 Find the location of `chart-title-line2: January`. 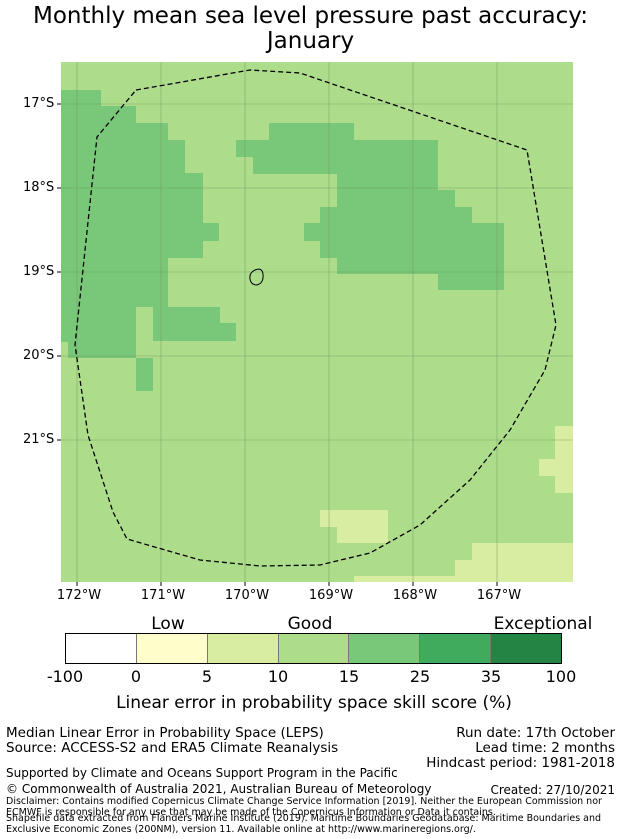

chart-title-line2: January is located at coordinates (310, 41).